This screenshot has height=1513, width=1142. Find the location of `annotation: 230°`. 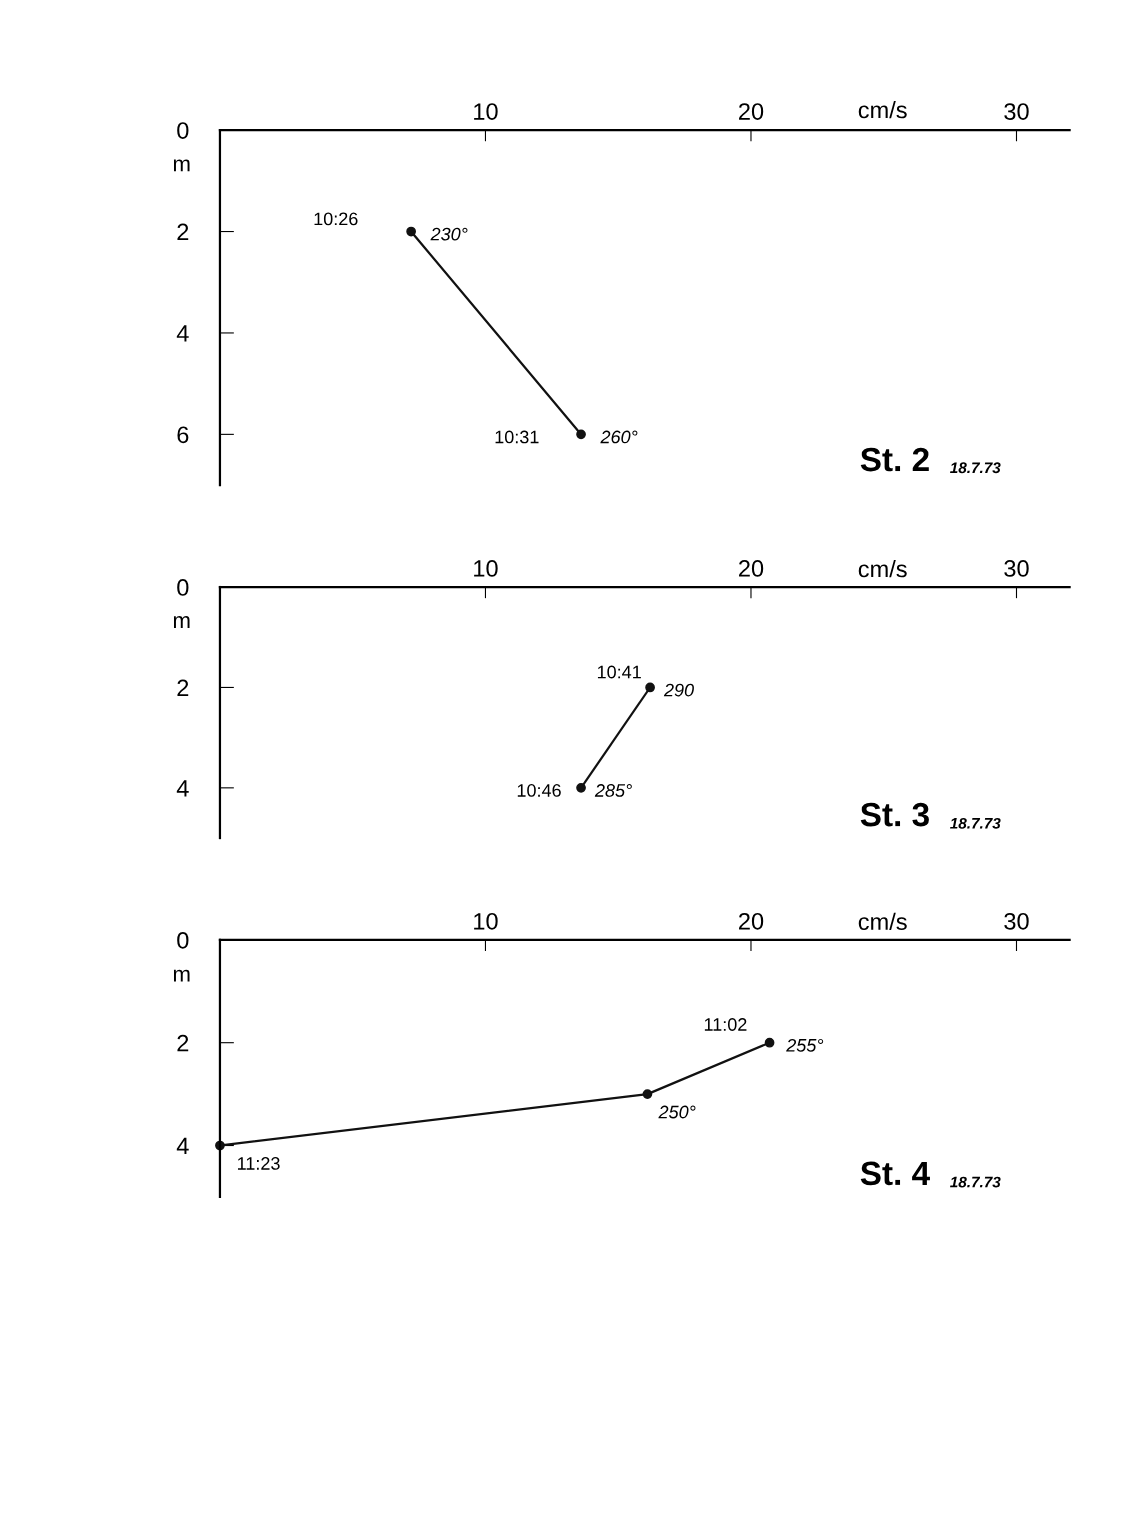

annotation: 230° is located at coordinates (449, 234).